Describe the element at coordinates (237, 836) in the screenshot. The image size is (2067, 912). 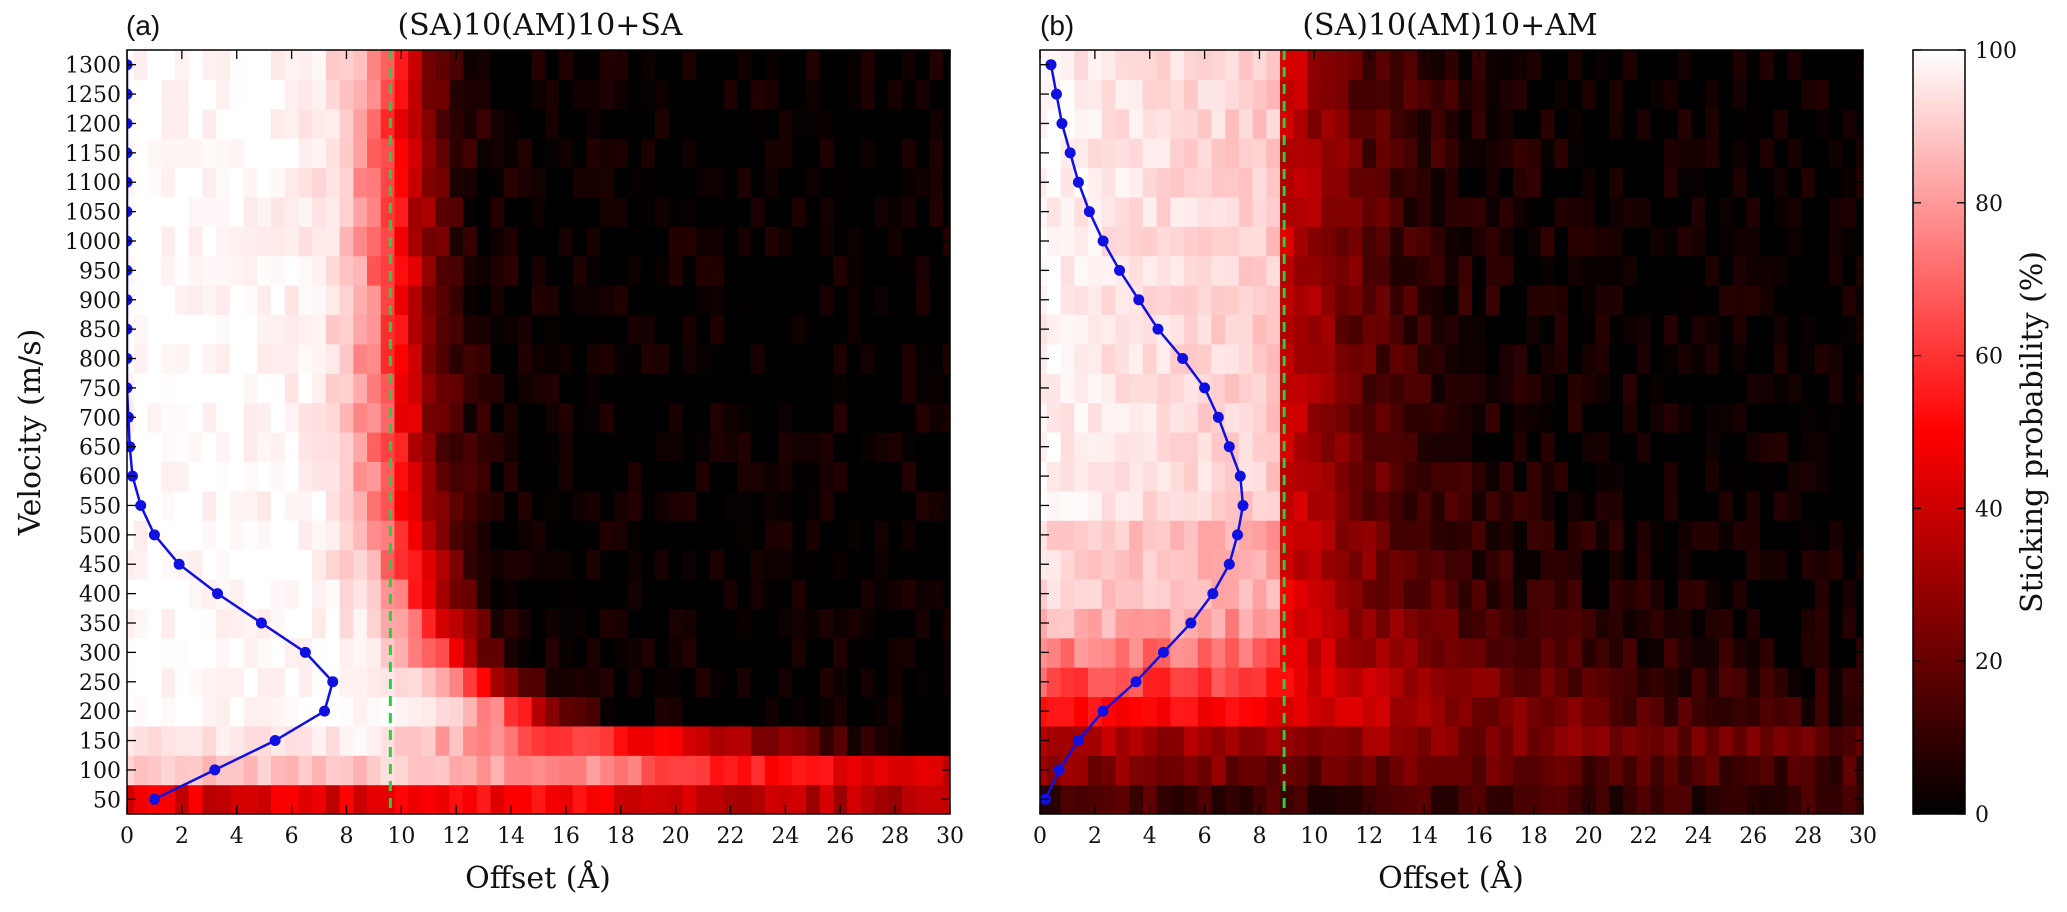
I see `x-tick-label: 4` at that location.